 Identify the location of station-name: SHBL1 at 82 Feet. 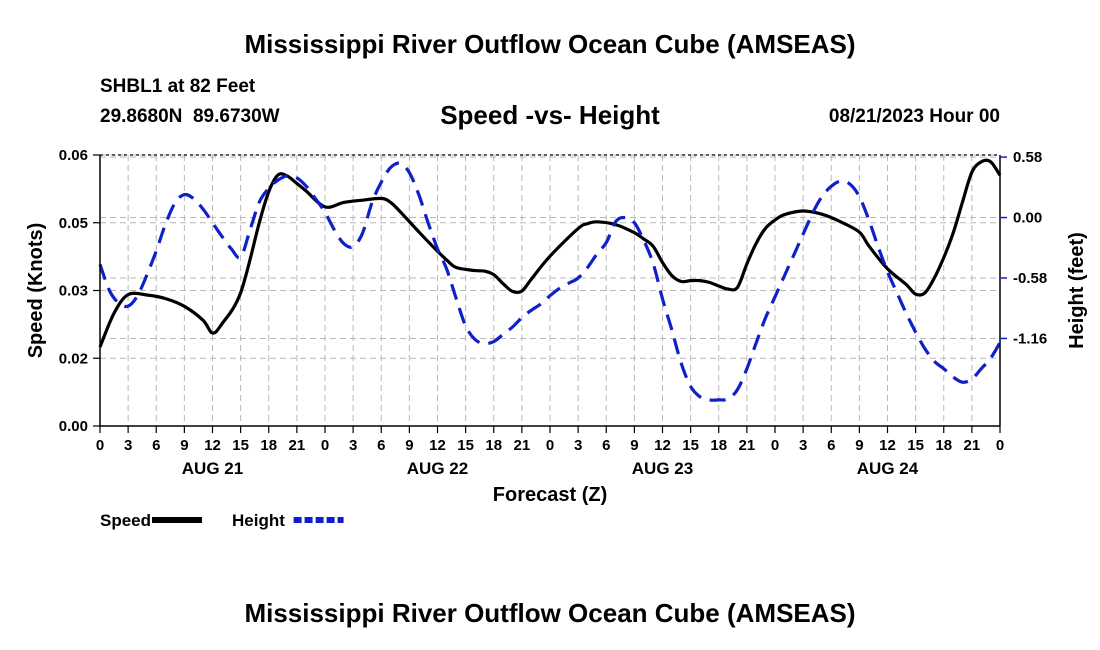
(178, 86).